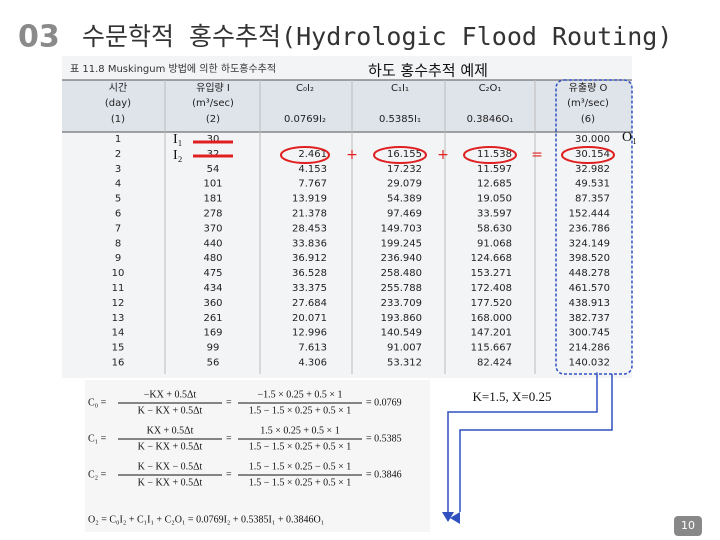 The height and width of the screenshot is (540, 720). I want to click on header-cell: 0.5385I₁, so click(400, 119).